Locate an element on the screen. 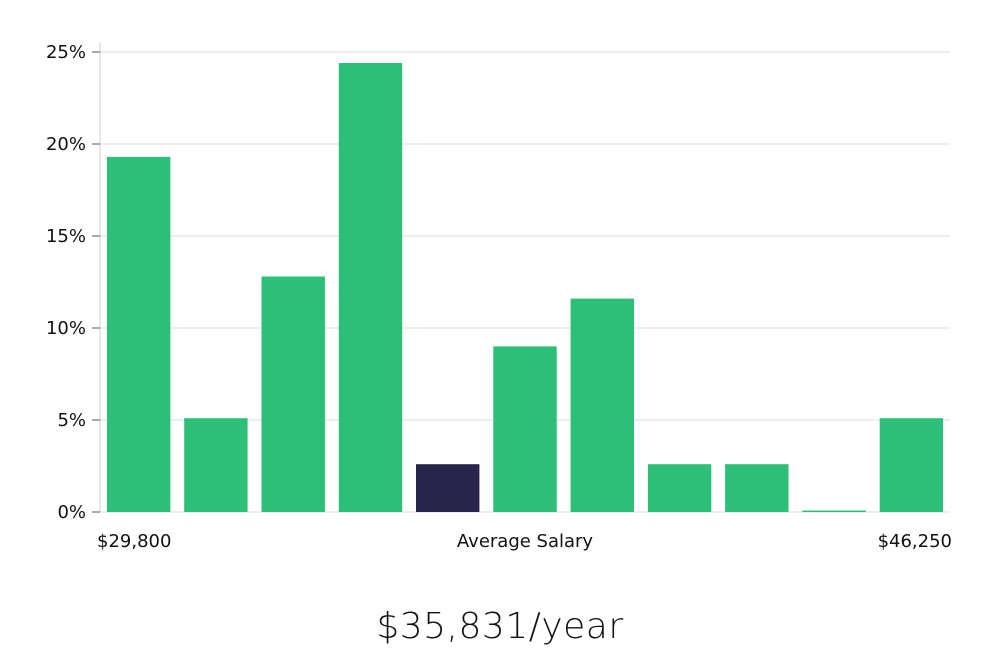  y-tick-labels: 0% 5% 10% 15% 20% 25% is located at coordinates (73, 282).